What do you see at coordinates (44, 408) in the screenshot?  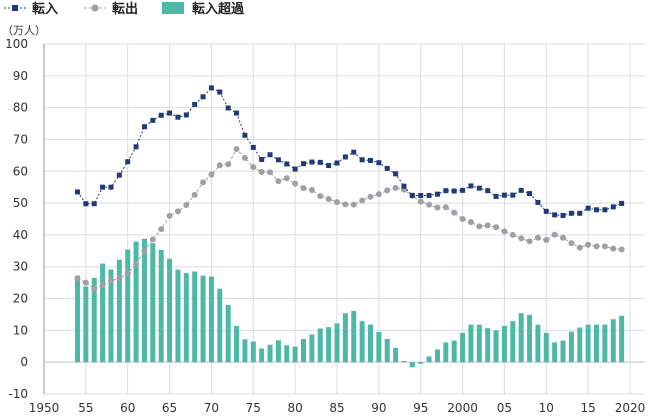 I see `x-tick-label: 1950` at bounding box center [44, 408].